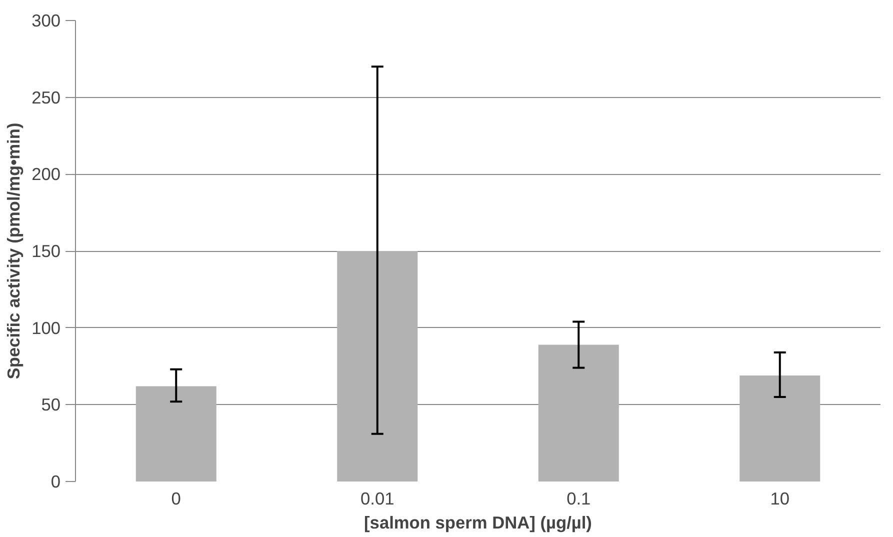  I want to click on x-tick-label: 10, so click(780, 498).